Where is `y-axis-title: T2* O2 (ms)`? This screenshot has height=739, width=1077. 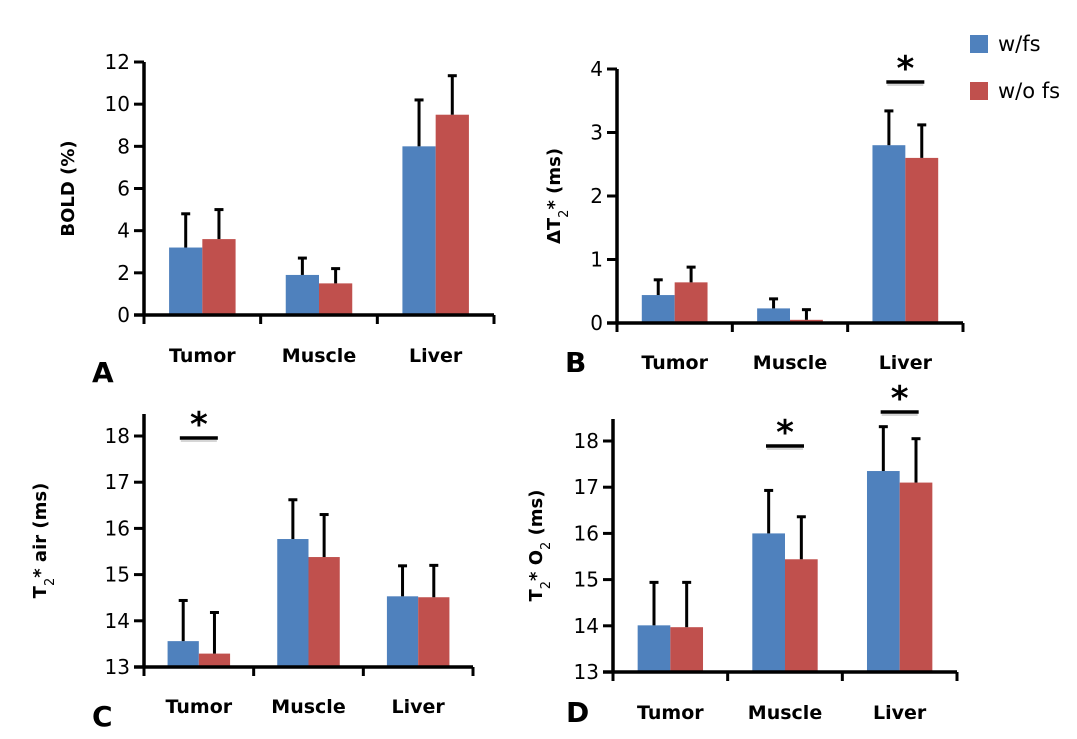
y-axis-title: T2* O2 (ms) is located at coordinates (540, 545).